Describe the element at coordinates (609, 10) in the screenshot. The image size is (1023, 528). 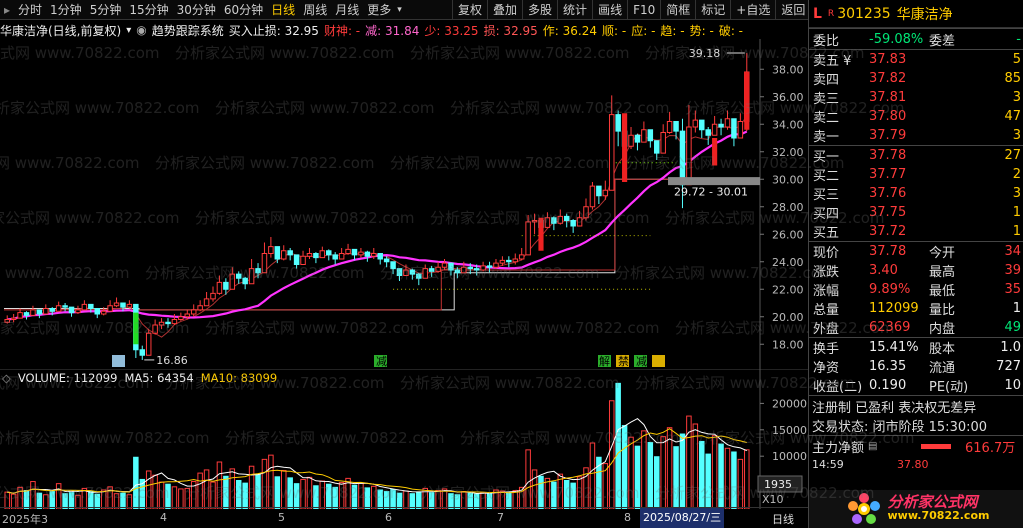
I see `toolbar-action-button: 画线` at that location.